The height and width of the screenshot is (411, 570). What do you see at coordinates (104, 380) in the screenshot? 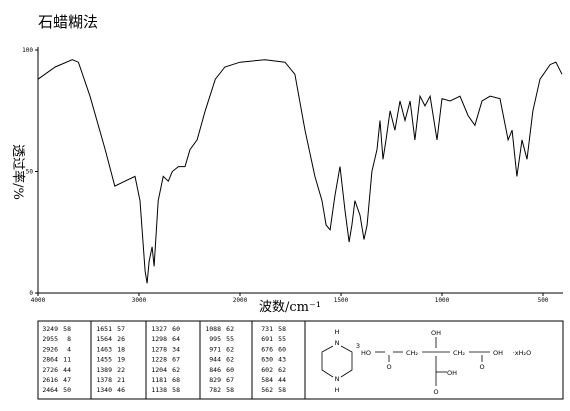
I see `table-wavenumber: 1378` at bounding box center [104, 380].